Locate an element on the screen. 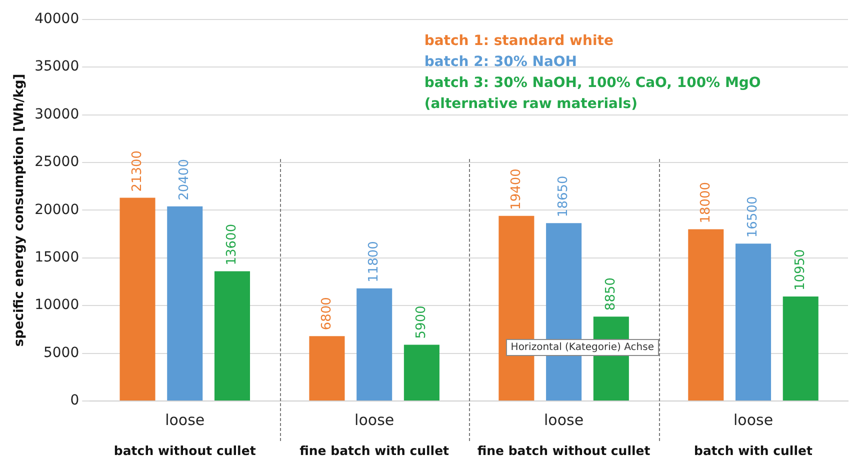  data-label: 10950 is located at coordinates (800, 270).